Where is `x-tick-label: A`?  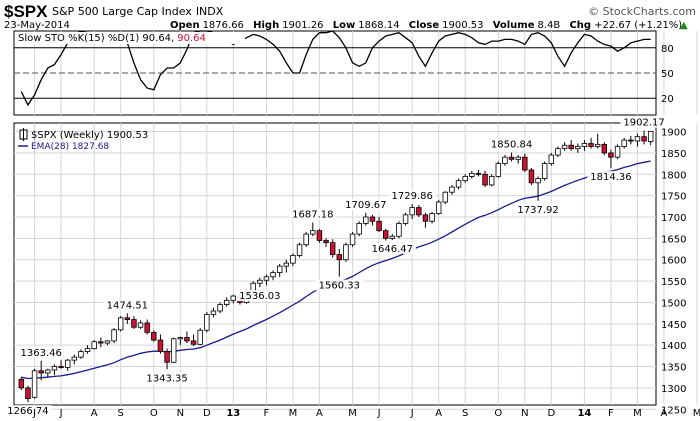 x-tick-label: A is located at coordinates (319, 413).